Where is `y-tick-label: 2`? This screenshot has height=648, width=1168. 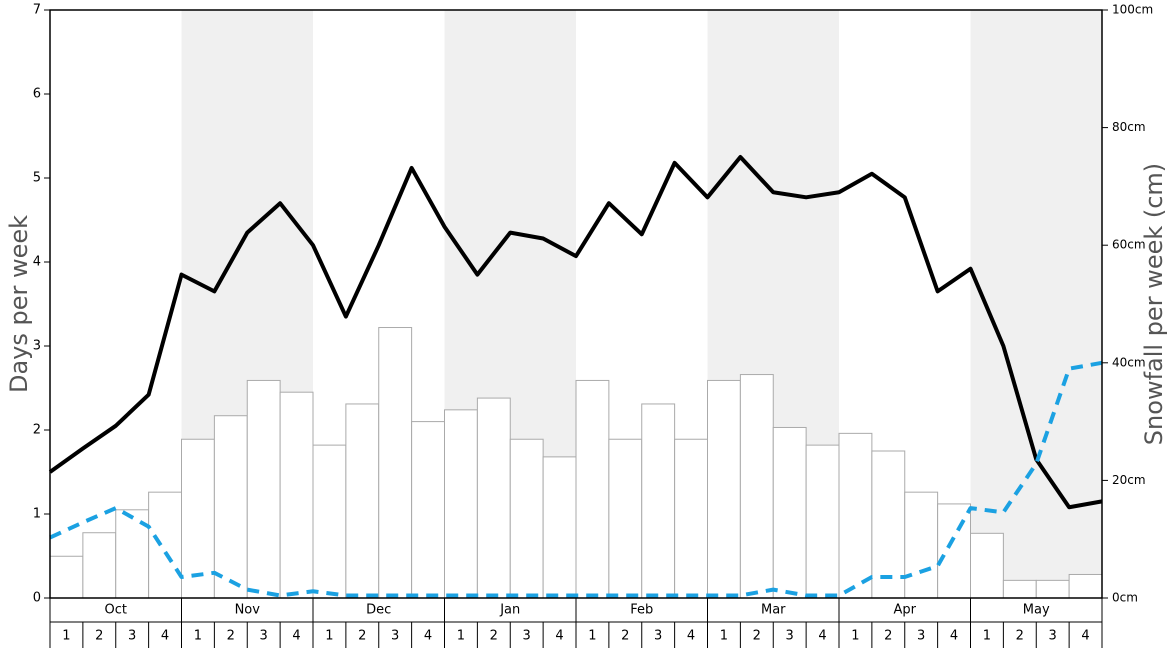 y-tick-label: 2 is located at coordinates (37, 430).